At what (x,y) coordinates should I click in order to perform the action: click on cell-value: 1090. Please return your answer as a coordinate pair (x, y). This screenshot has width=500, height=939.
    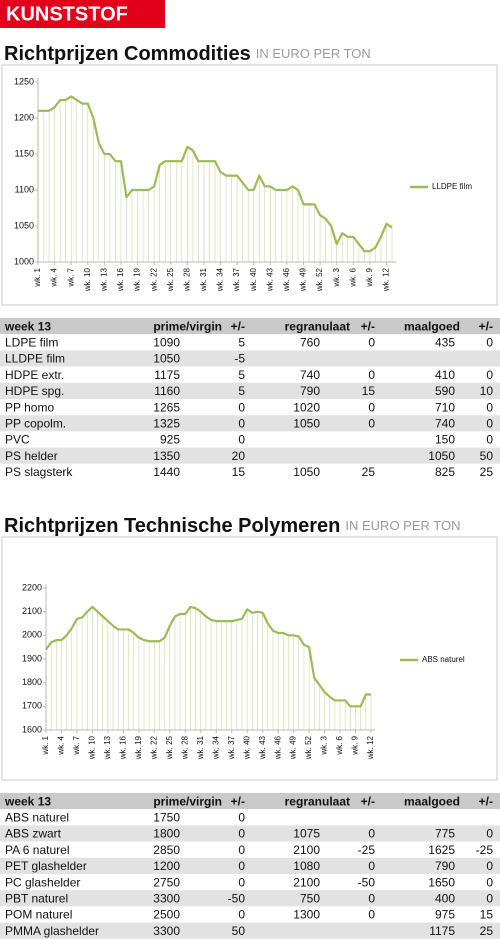
    Looking at the image, I should click on (166, 342).